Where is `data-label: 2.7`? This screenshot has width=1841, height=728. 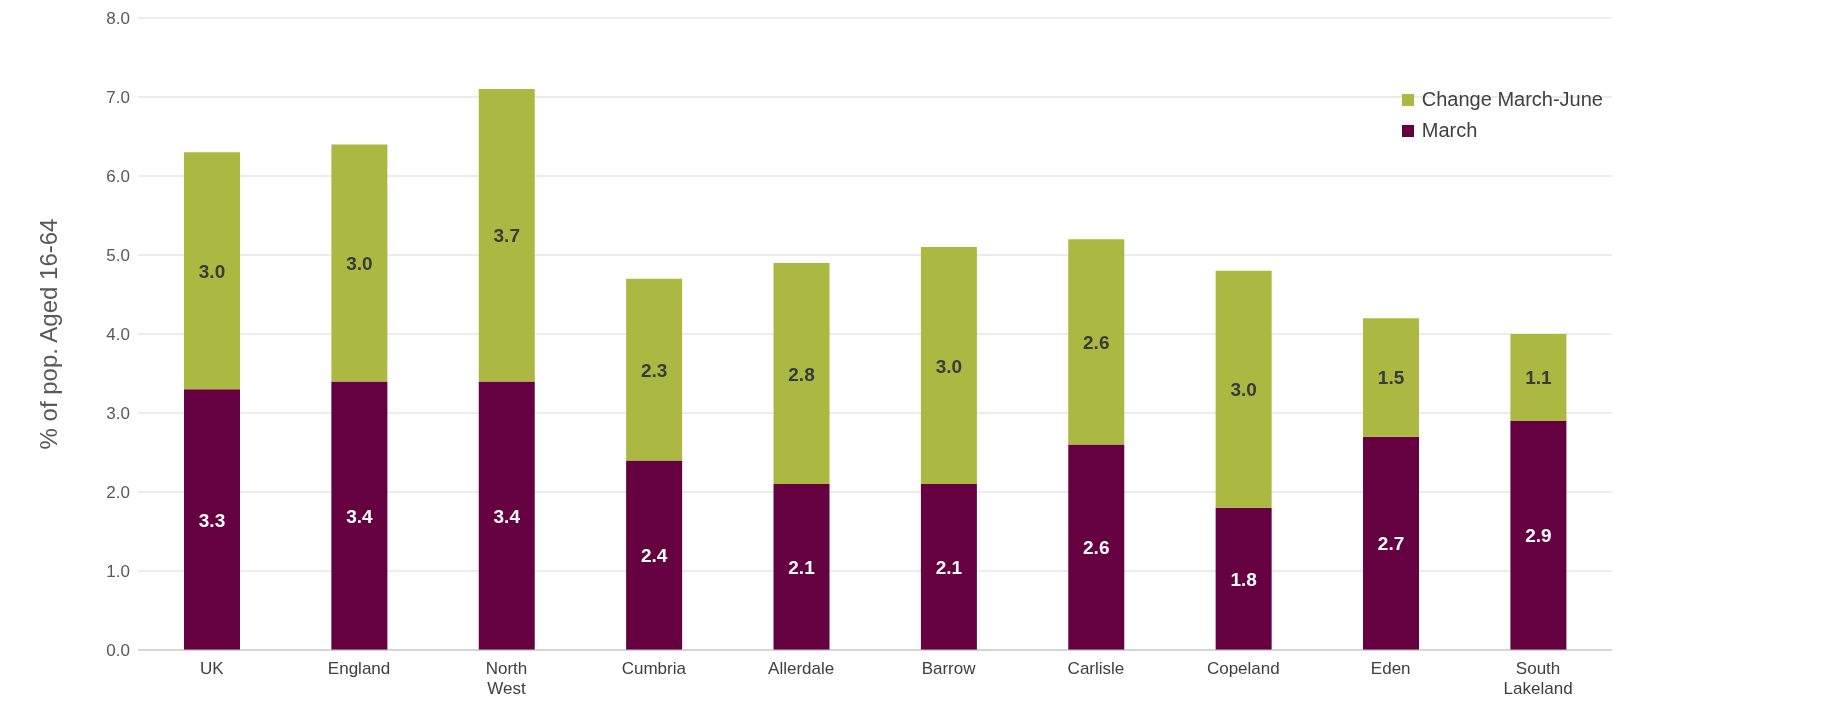 data-label: 2.7 is located at coordinates (1391, 544).